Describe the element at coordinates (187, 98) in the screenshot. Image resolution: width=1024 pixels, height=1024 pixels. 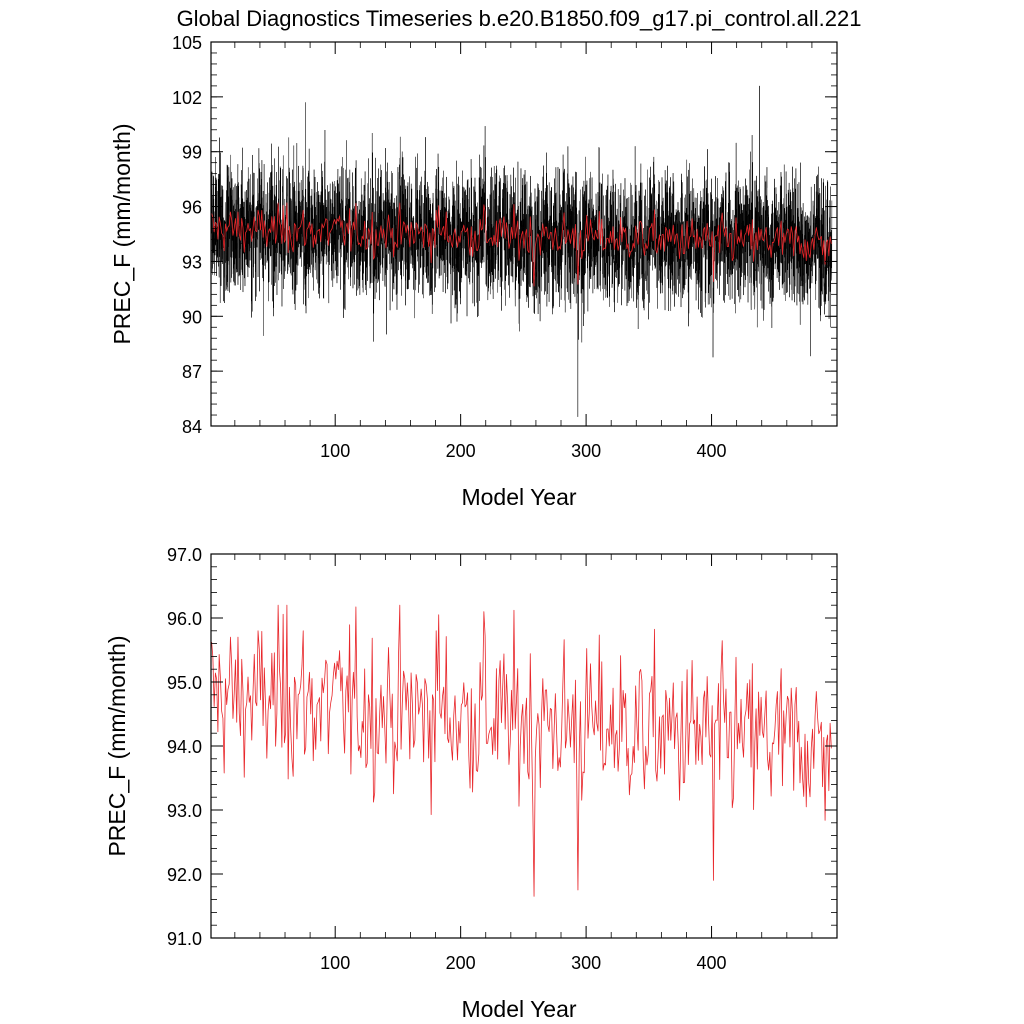
I see `top-y-tick-label: 102` at that location.